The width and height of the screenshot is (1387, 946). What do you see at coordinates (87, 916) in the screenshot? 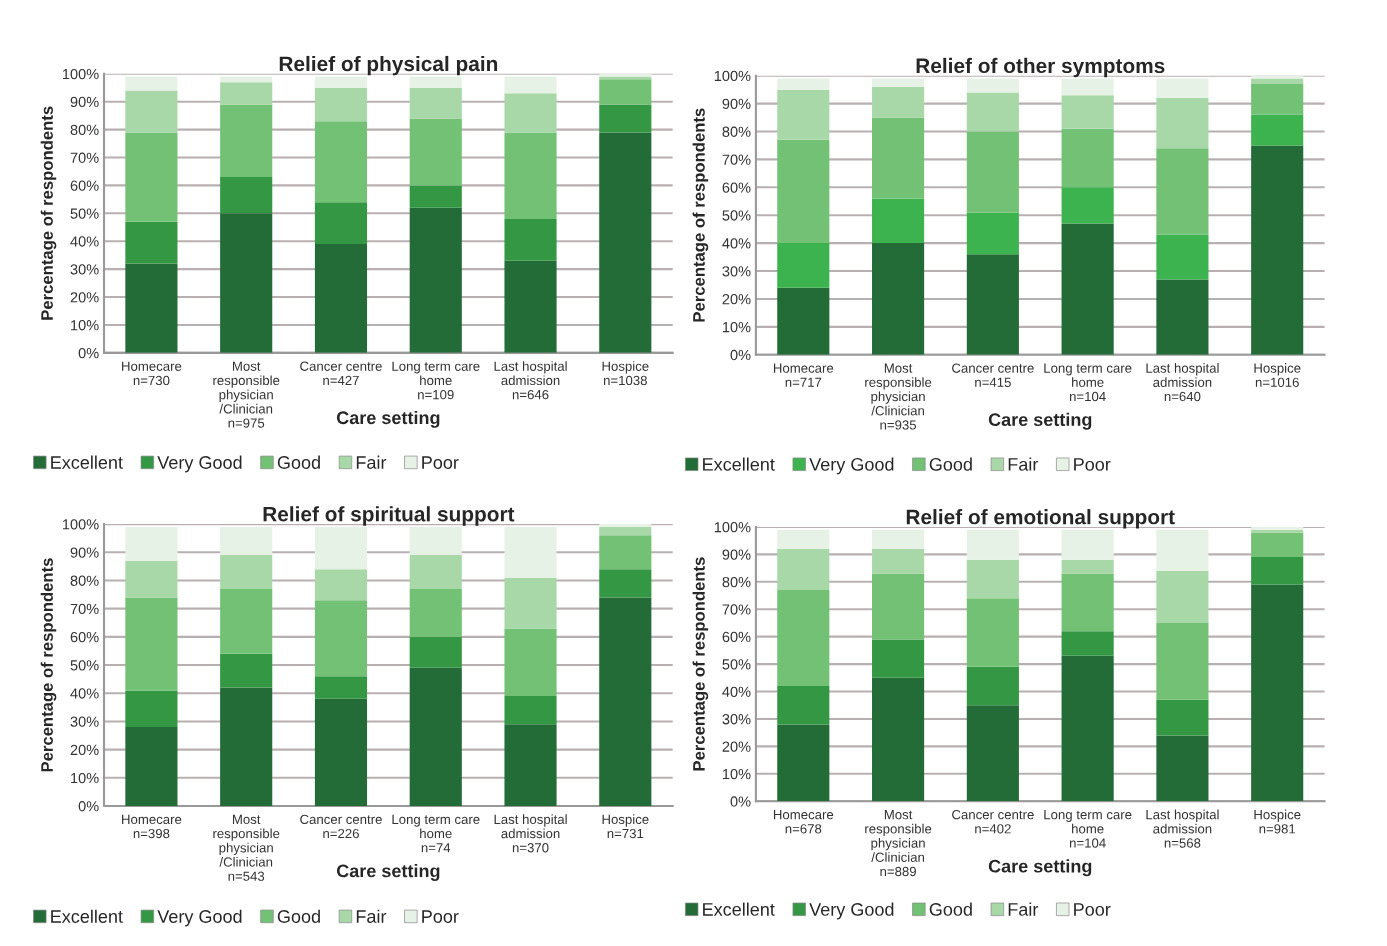
I see `legend-label: Excellent` at bounding box center [87, 916].